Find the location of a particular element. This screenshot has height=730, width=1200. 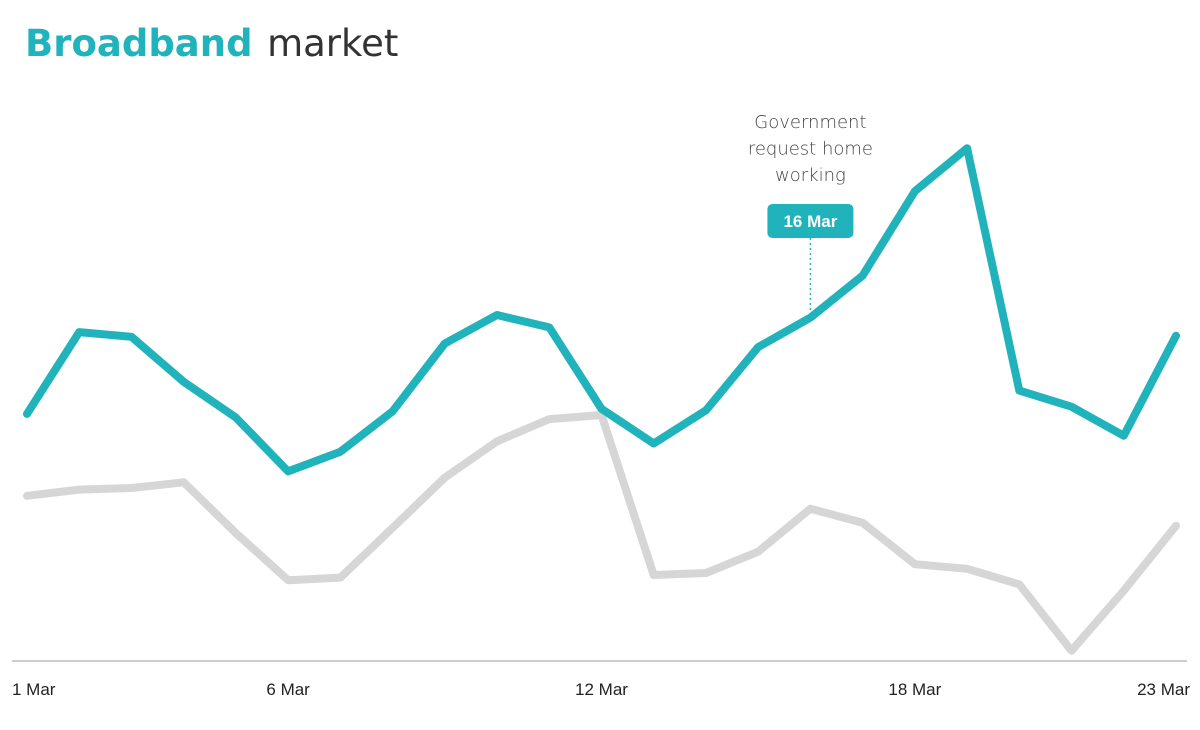

annotation-marker-label: 16 Mar is located at coordinates (810, 221).